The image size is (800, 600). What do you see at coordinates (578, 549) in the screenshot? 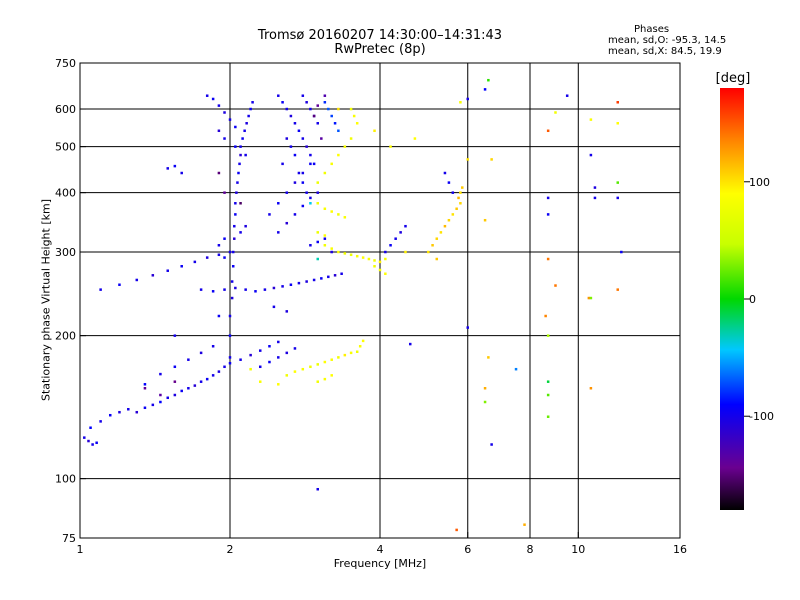
I see `x-tick-label: 10` at bounding box center [578, 549].